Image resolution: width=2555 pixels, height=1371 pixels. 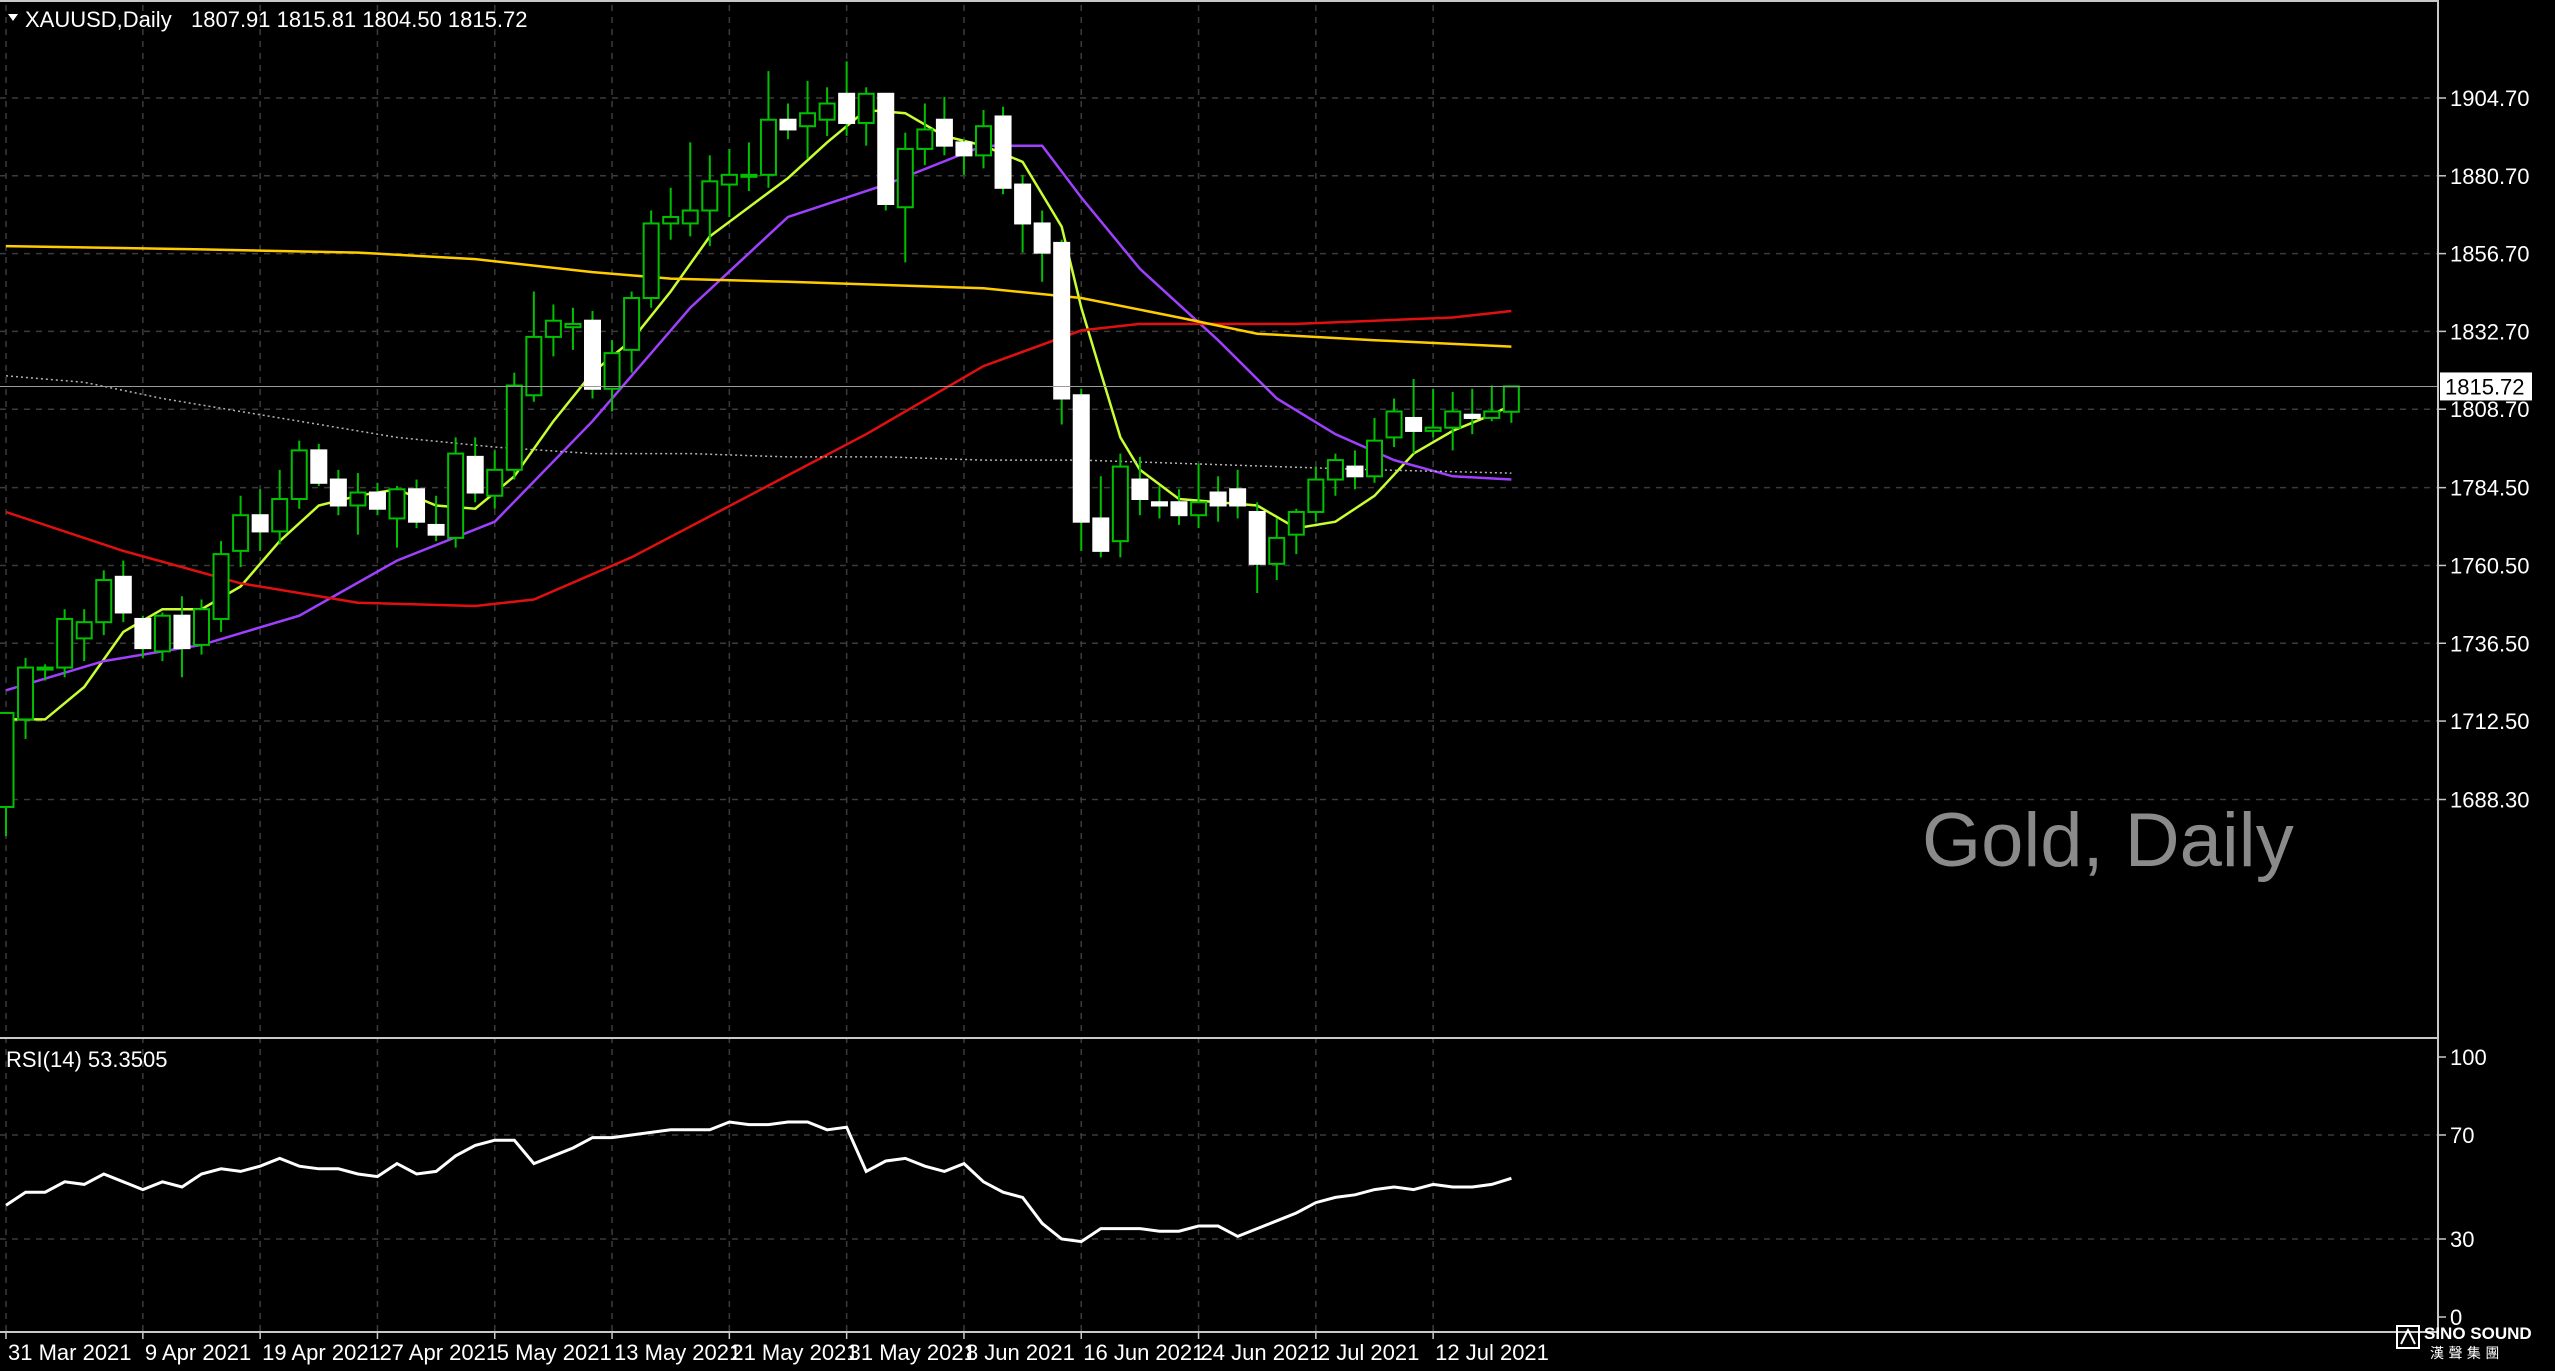 What do you see at coordinates (2490, 488) in the screenshot?
I see `price-tick-label: 1784.50` at bounding box center [2490, 488].